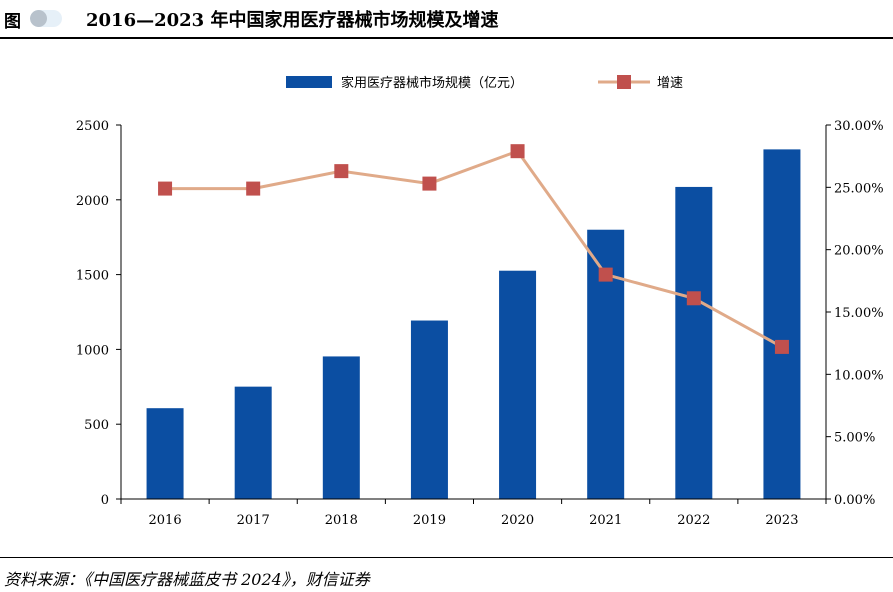 Image resolution: width=893 pixels, height=592 pixels. I want to click on point-2021, so click(605, 274).